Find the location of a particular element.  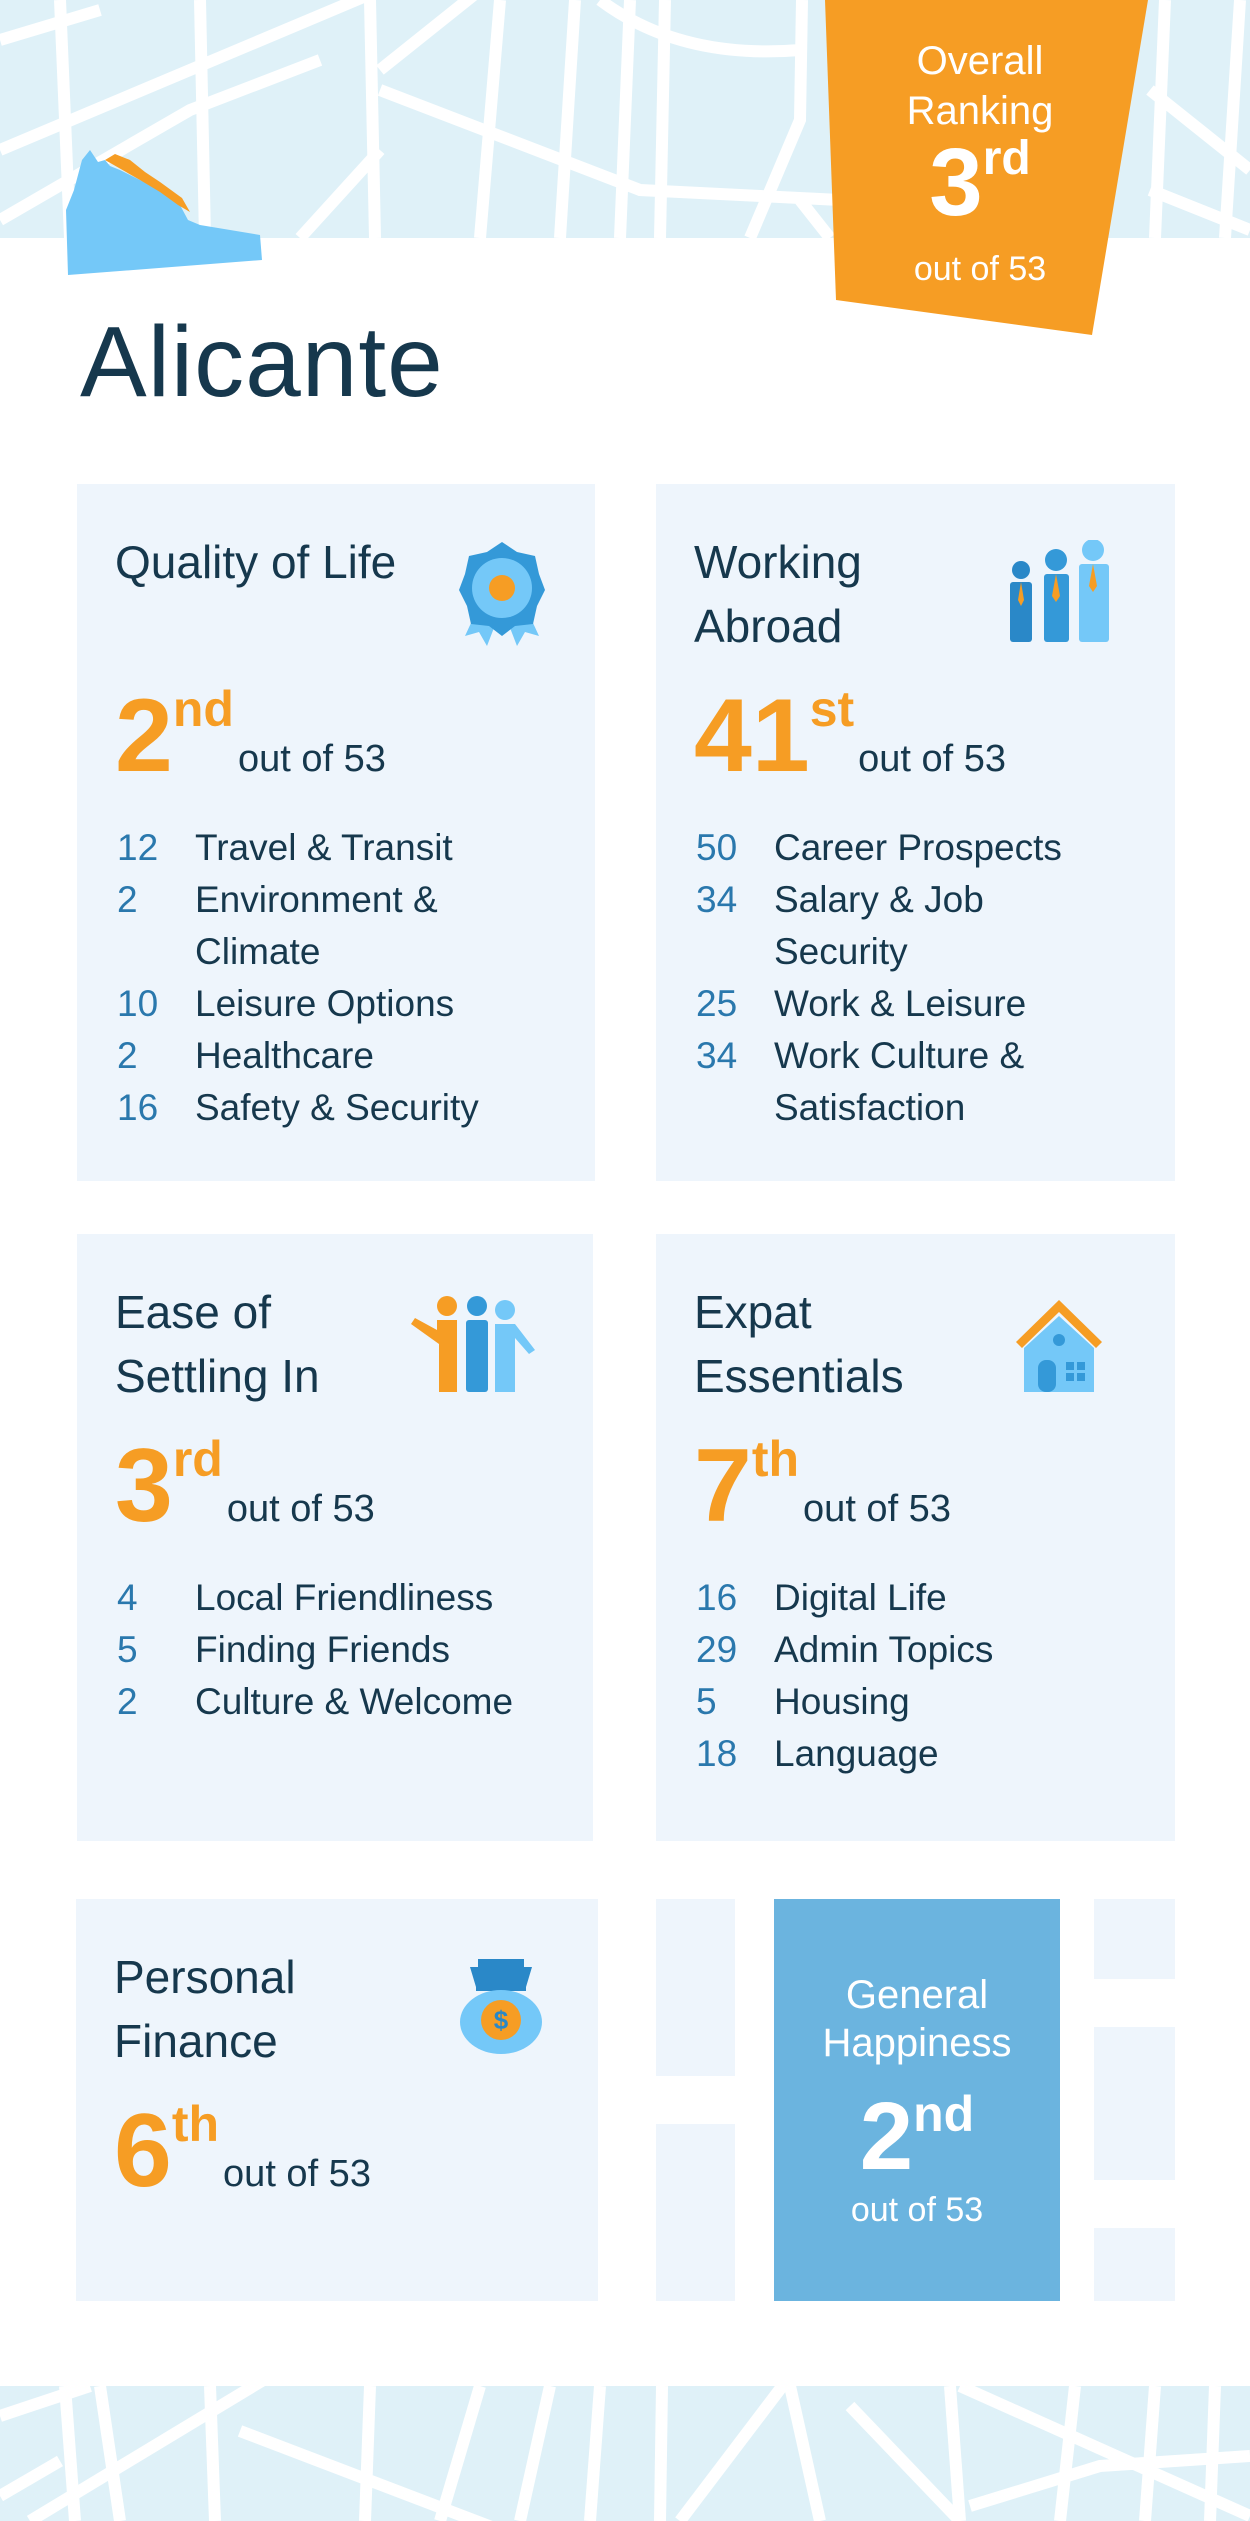

rank-number: 6 is located at coordinates (143, 2151).